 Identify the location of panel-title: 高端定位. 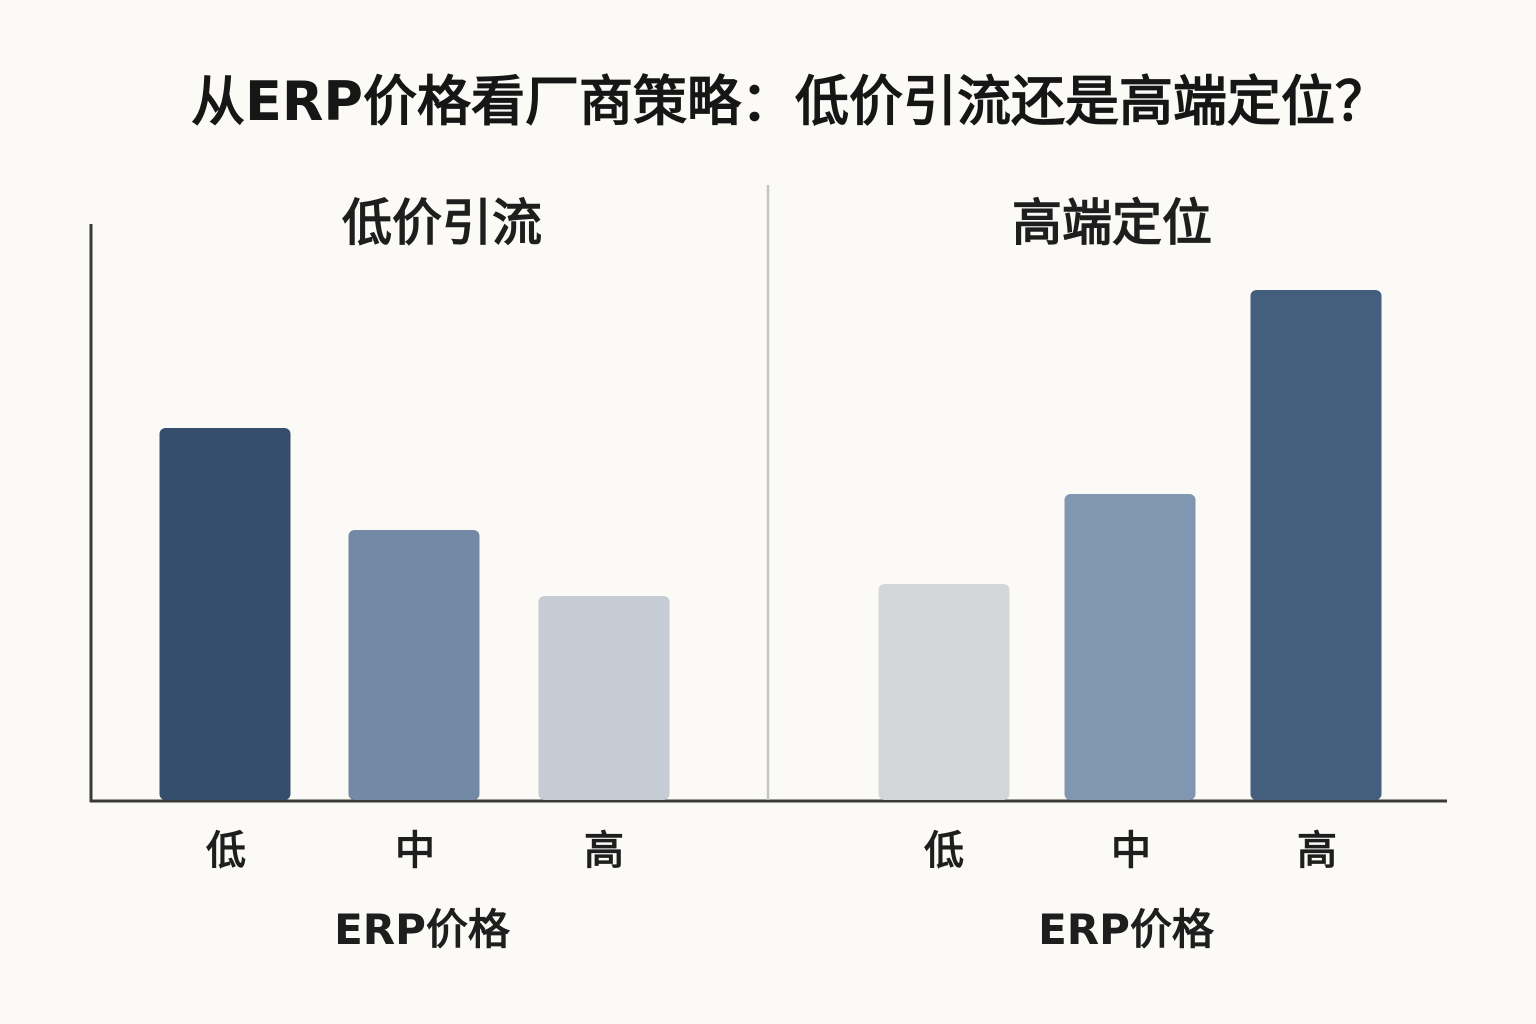
(1112, 223).